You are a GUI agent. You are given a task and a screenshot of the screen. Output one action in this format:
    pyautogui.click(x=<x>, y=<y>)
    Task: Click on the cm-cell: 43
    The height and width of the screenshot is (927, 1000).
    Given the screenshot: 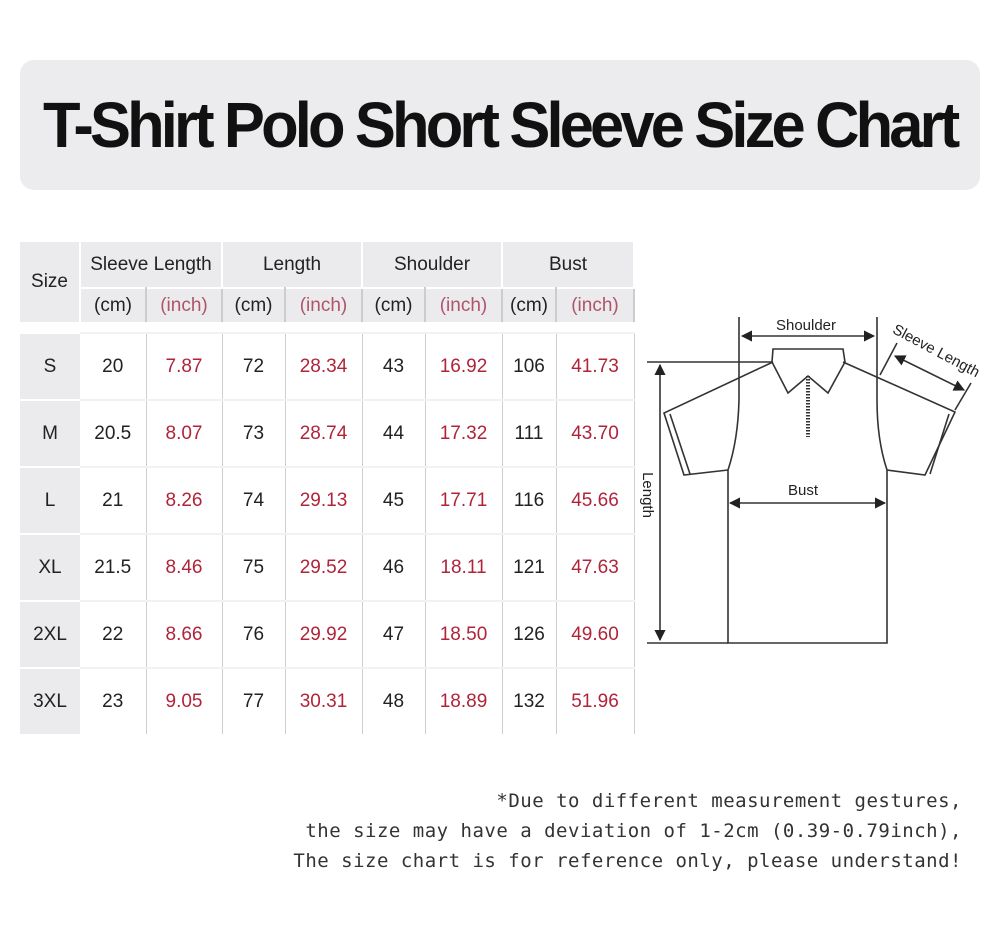 What is the action you would take?
    pyautogui.click(x=394, y=366)
    